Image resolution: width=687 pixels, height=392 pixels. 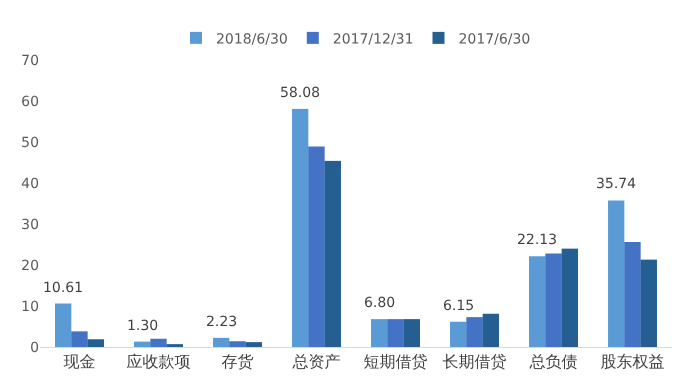 I want to click on data-label: 1.30, so click(x=142, y=326).